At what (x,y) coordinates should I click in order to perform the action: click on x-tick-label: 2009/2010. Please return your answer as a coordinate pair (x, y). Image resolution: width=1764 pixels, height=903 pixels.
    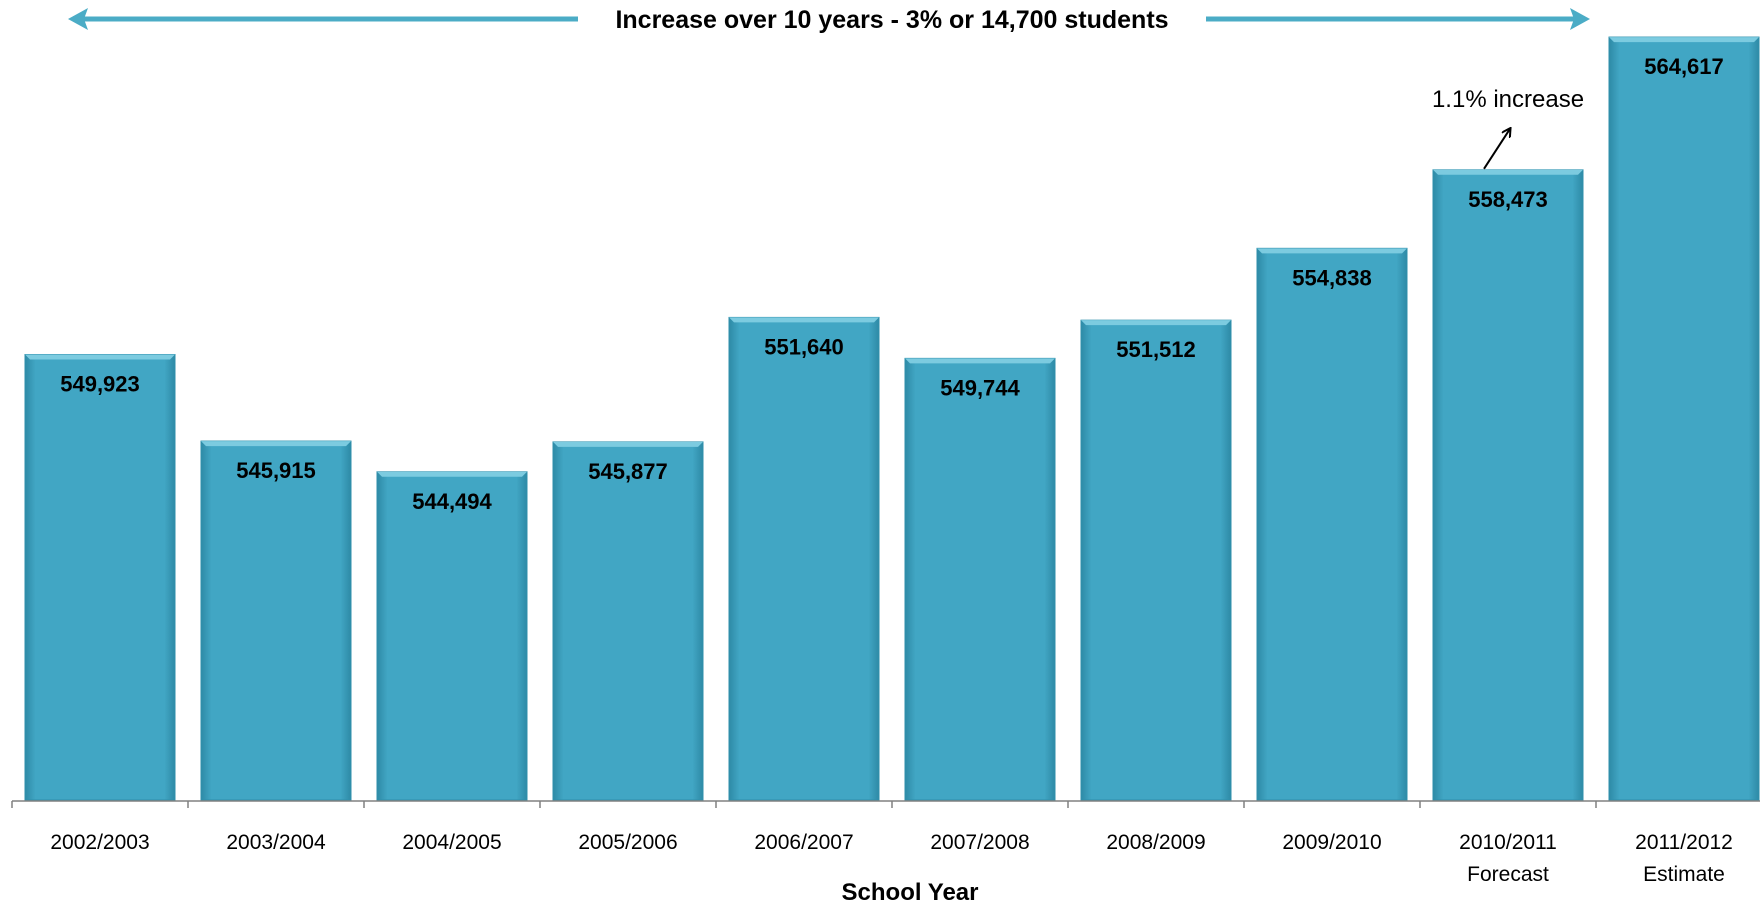
    Looking at the image, I should click on (1331, 842).